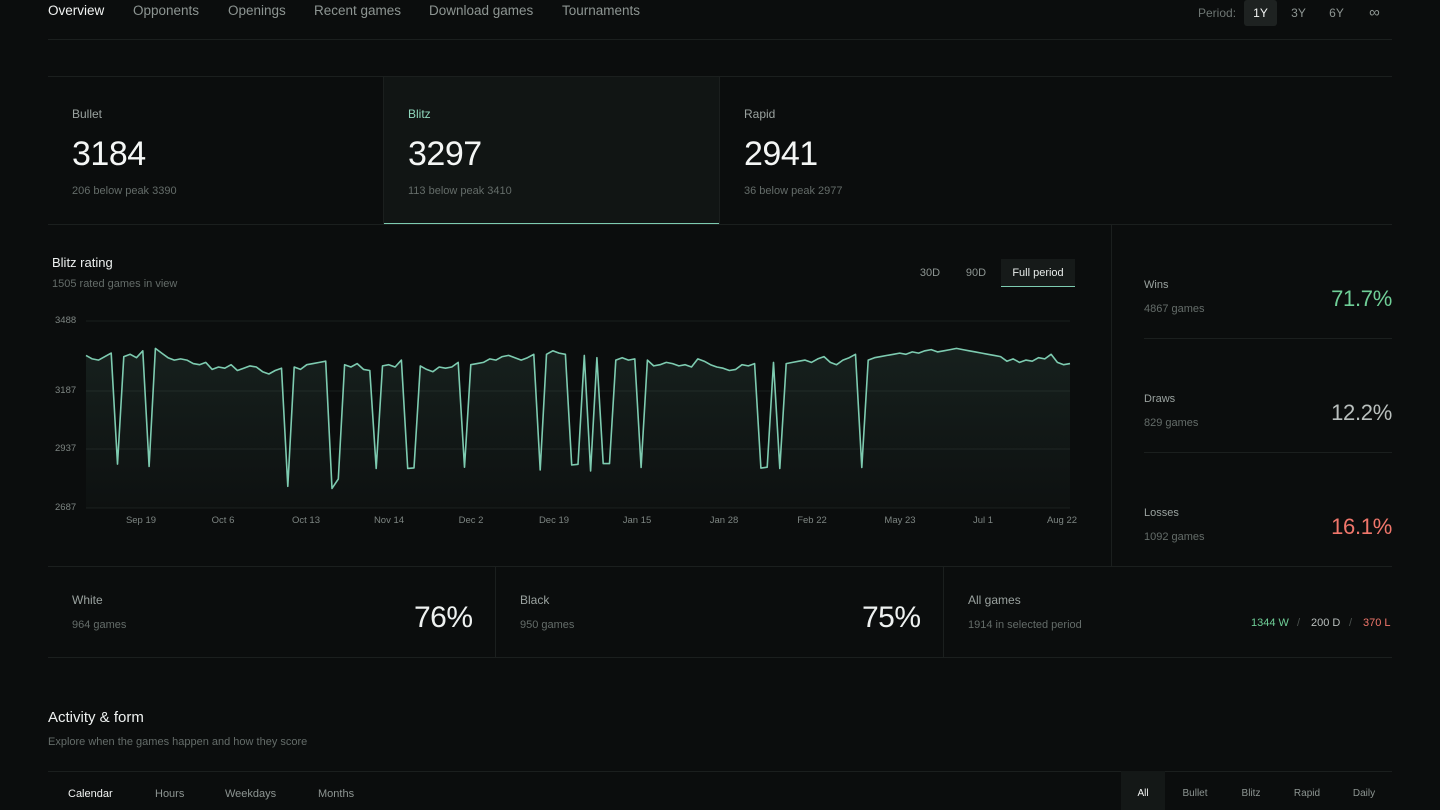  I want to click on stat-games: 4867 games, so click(1174, 309).